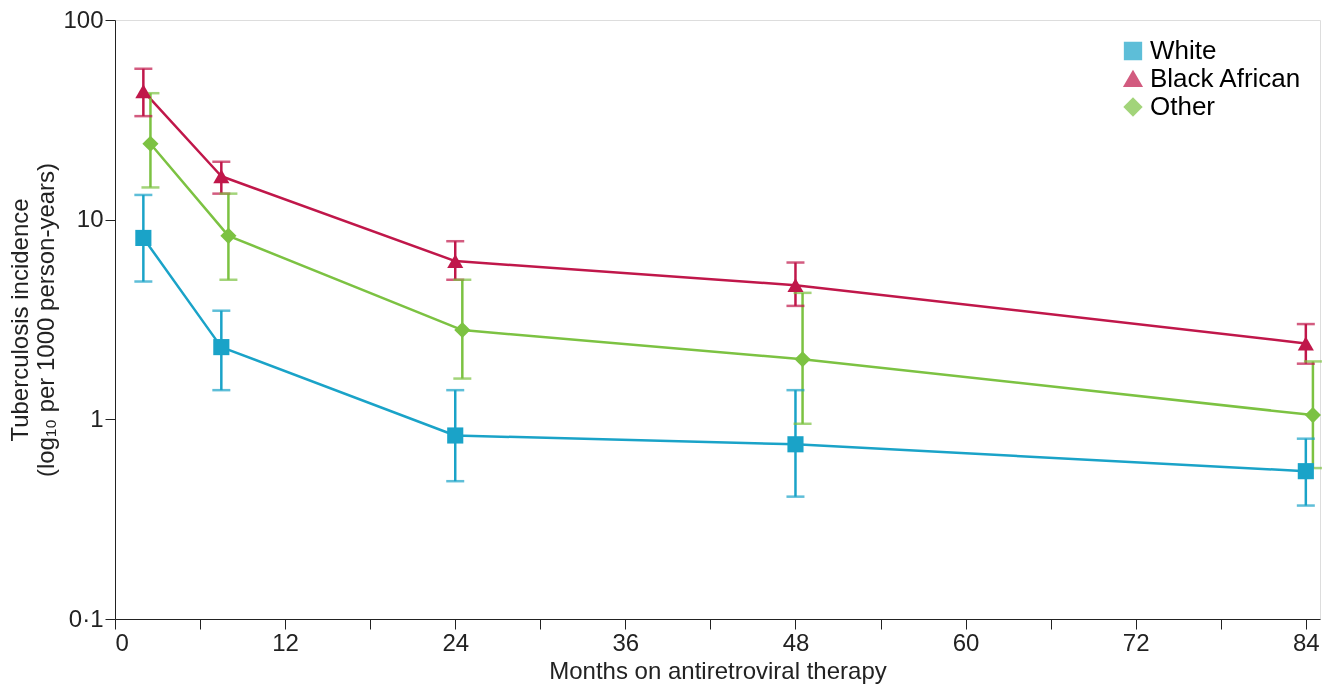 Image resolution: width=1330 pixels, height=691 pixels. Describe the element at coordinates (796, 642) in the screenshot. I see `x-tick-label: 48` at that location.